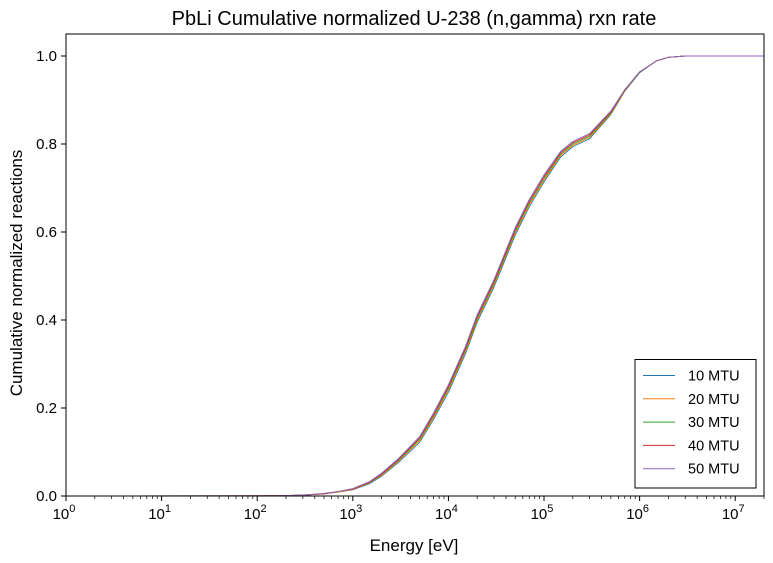 This screenshot has height=563, width=773. Describe the element at coordinates (714, 377) in the screenshot. I see `legend-label: 10 MTU` at that location.